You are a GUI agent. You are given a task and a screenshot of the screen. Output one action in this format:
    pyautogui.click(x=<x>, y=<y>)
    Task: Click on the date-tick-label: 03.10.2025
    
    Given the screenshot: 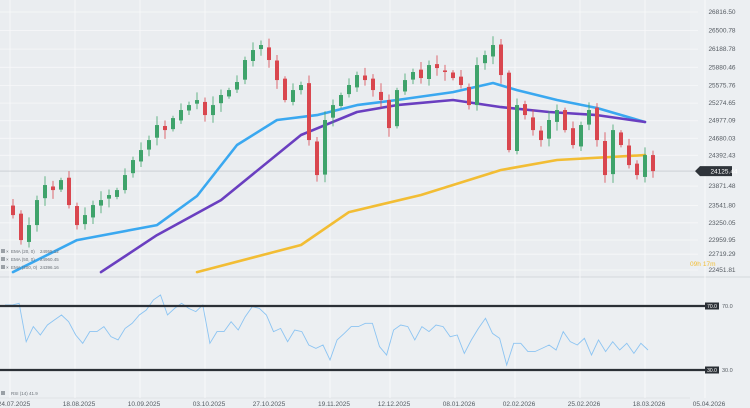 What is the action you would take?
    pyautogui.click(x=209, y=404)
    